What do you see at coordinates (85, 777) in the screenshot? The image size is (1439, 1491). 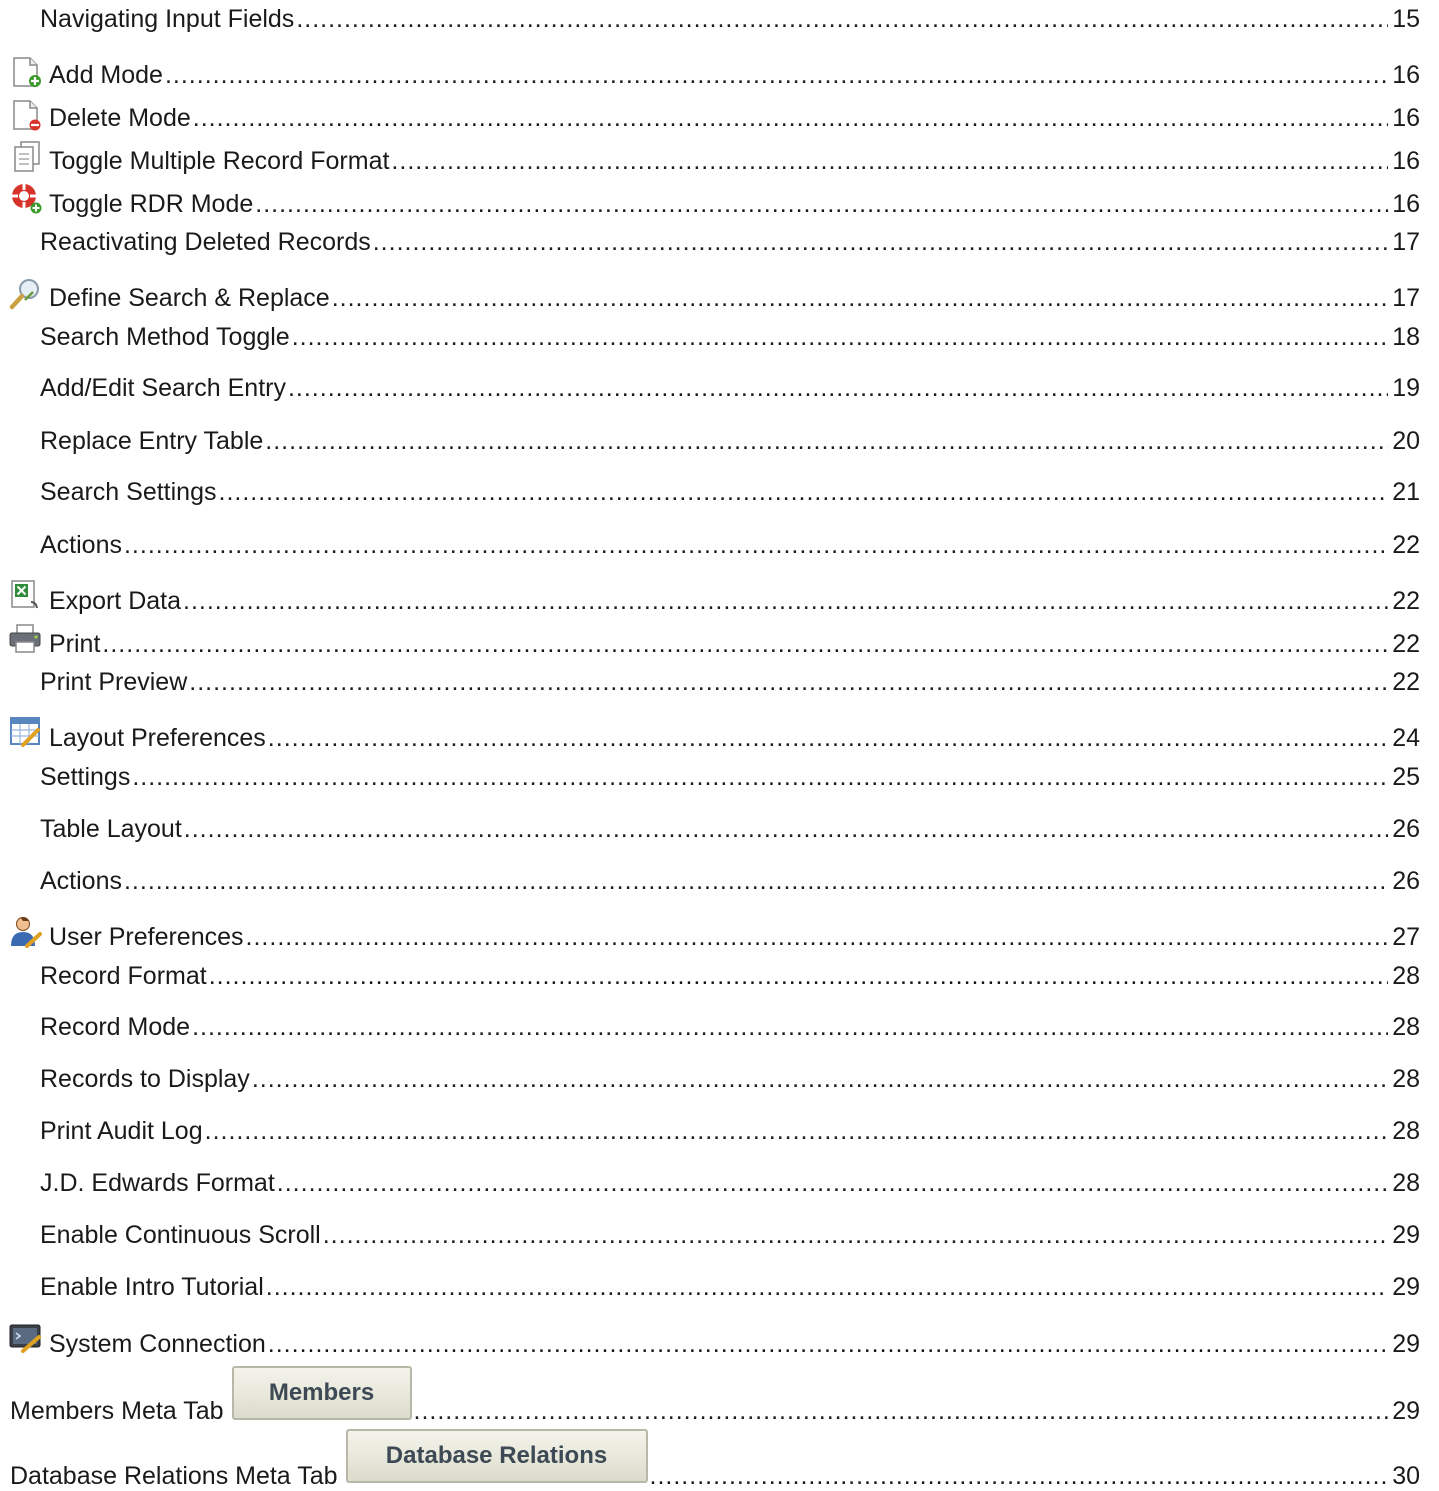 I see `toc-entry-title: Settings` at bounding box center [85, 777].